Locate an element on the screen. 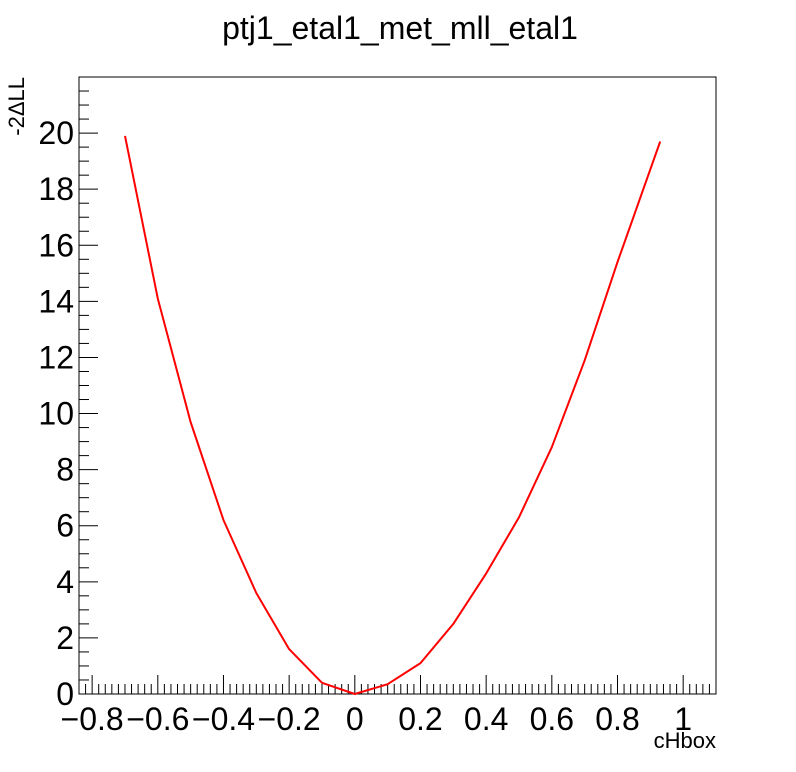 This screenshot has height=772, width=796. y-tick-label: 14 is located at coordinates (56, 301).